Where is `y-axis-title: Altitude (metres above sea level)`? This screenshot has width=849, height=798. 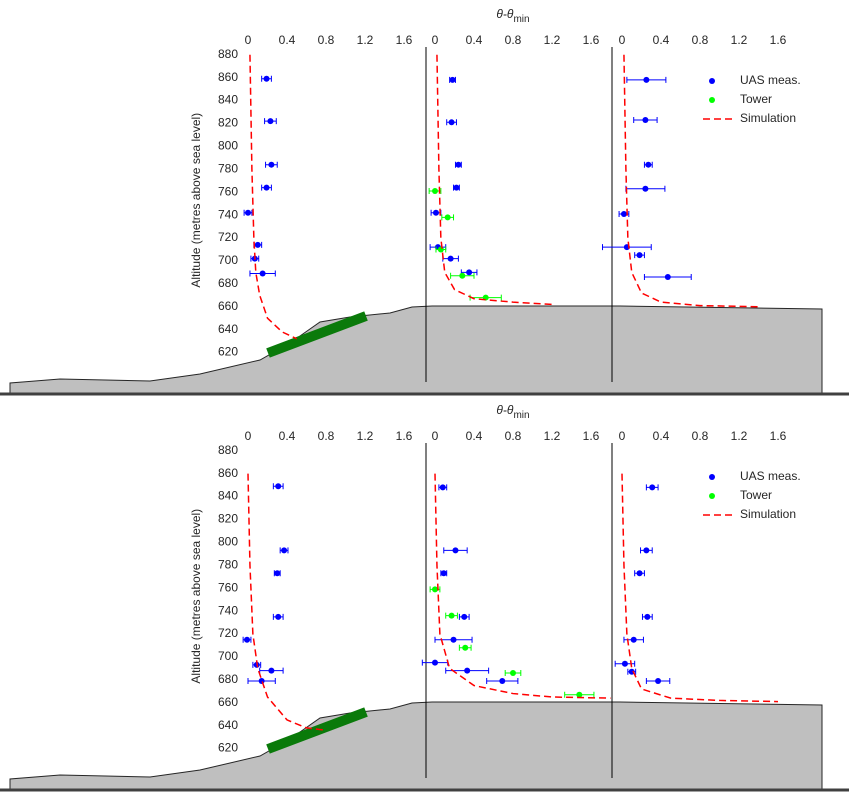
y-axis-title: Altitude (metres above sea level) is located at coordinates (196, 596).